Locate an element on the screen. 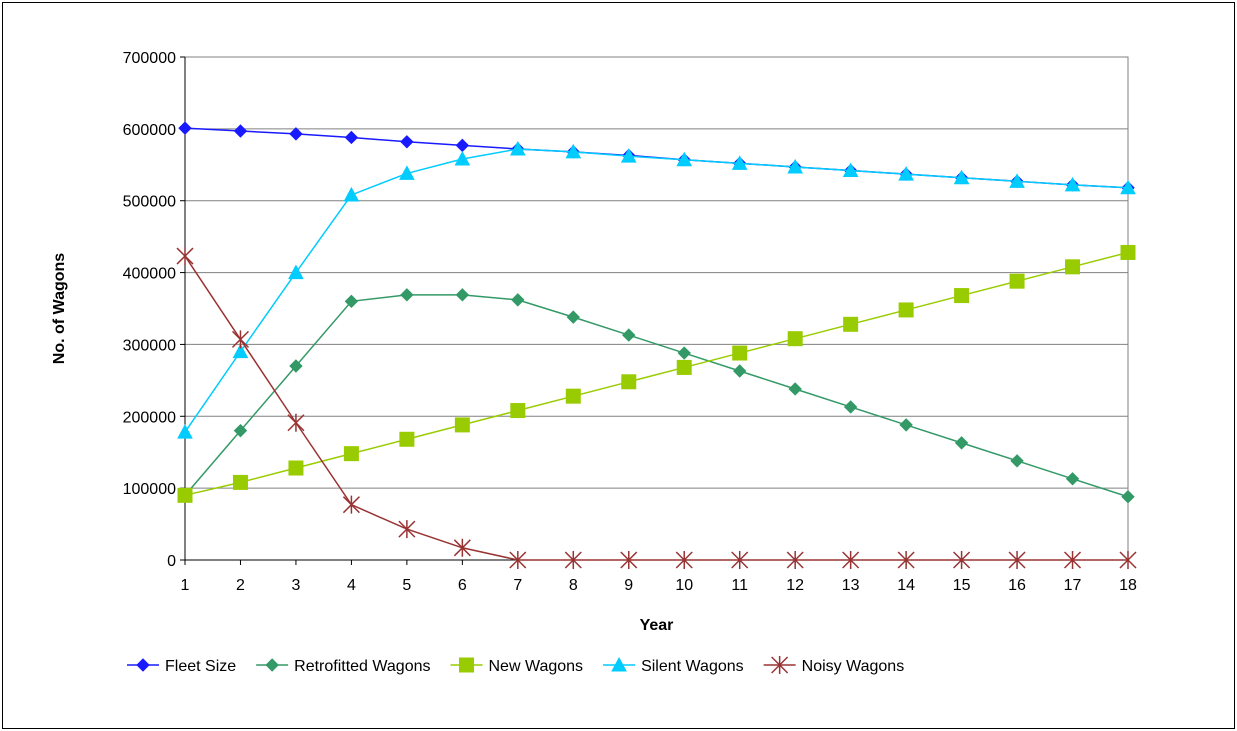  legend-item: Noisy Wagons is located at coordinates (834, 665).